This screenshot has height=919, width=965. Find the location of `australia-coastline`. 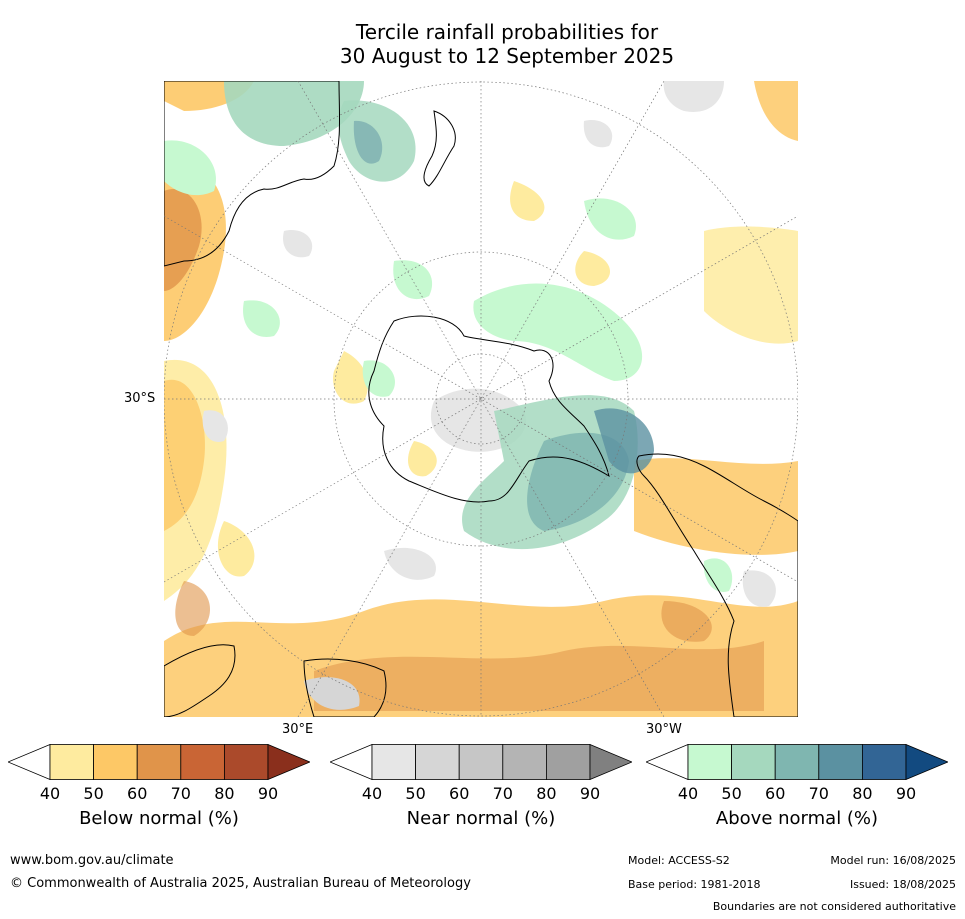

australia-coastline is located at coordinates (252, 174).